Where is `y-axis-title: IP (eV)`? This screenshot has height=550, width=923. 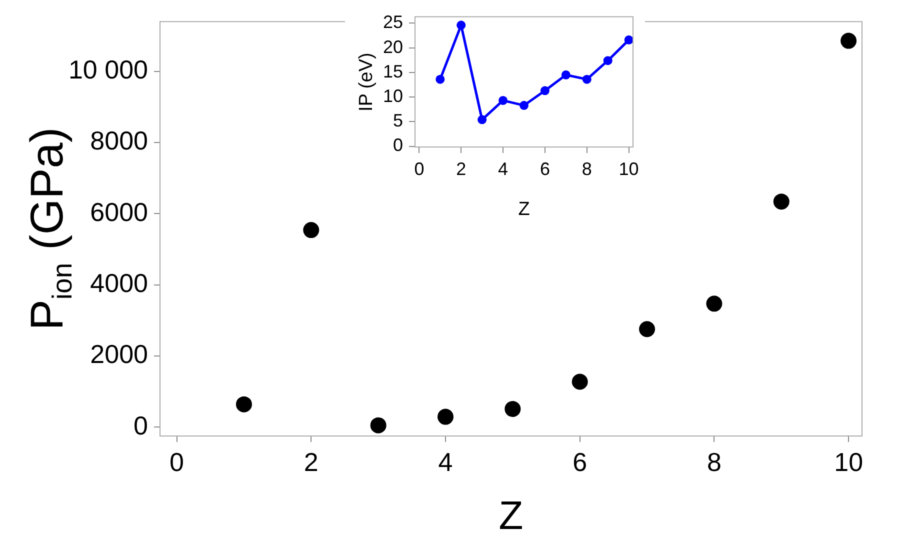
y-axis-title: IP (eV) is located at coordinates (367, 82).